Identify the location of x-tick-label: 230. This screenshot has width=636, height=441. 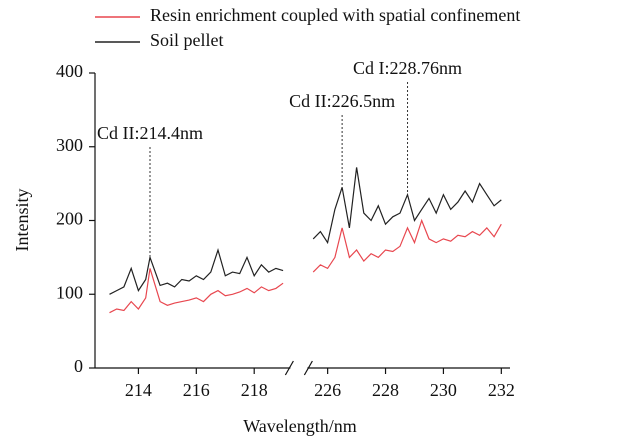
(443, 390).